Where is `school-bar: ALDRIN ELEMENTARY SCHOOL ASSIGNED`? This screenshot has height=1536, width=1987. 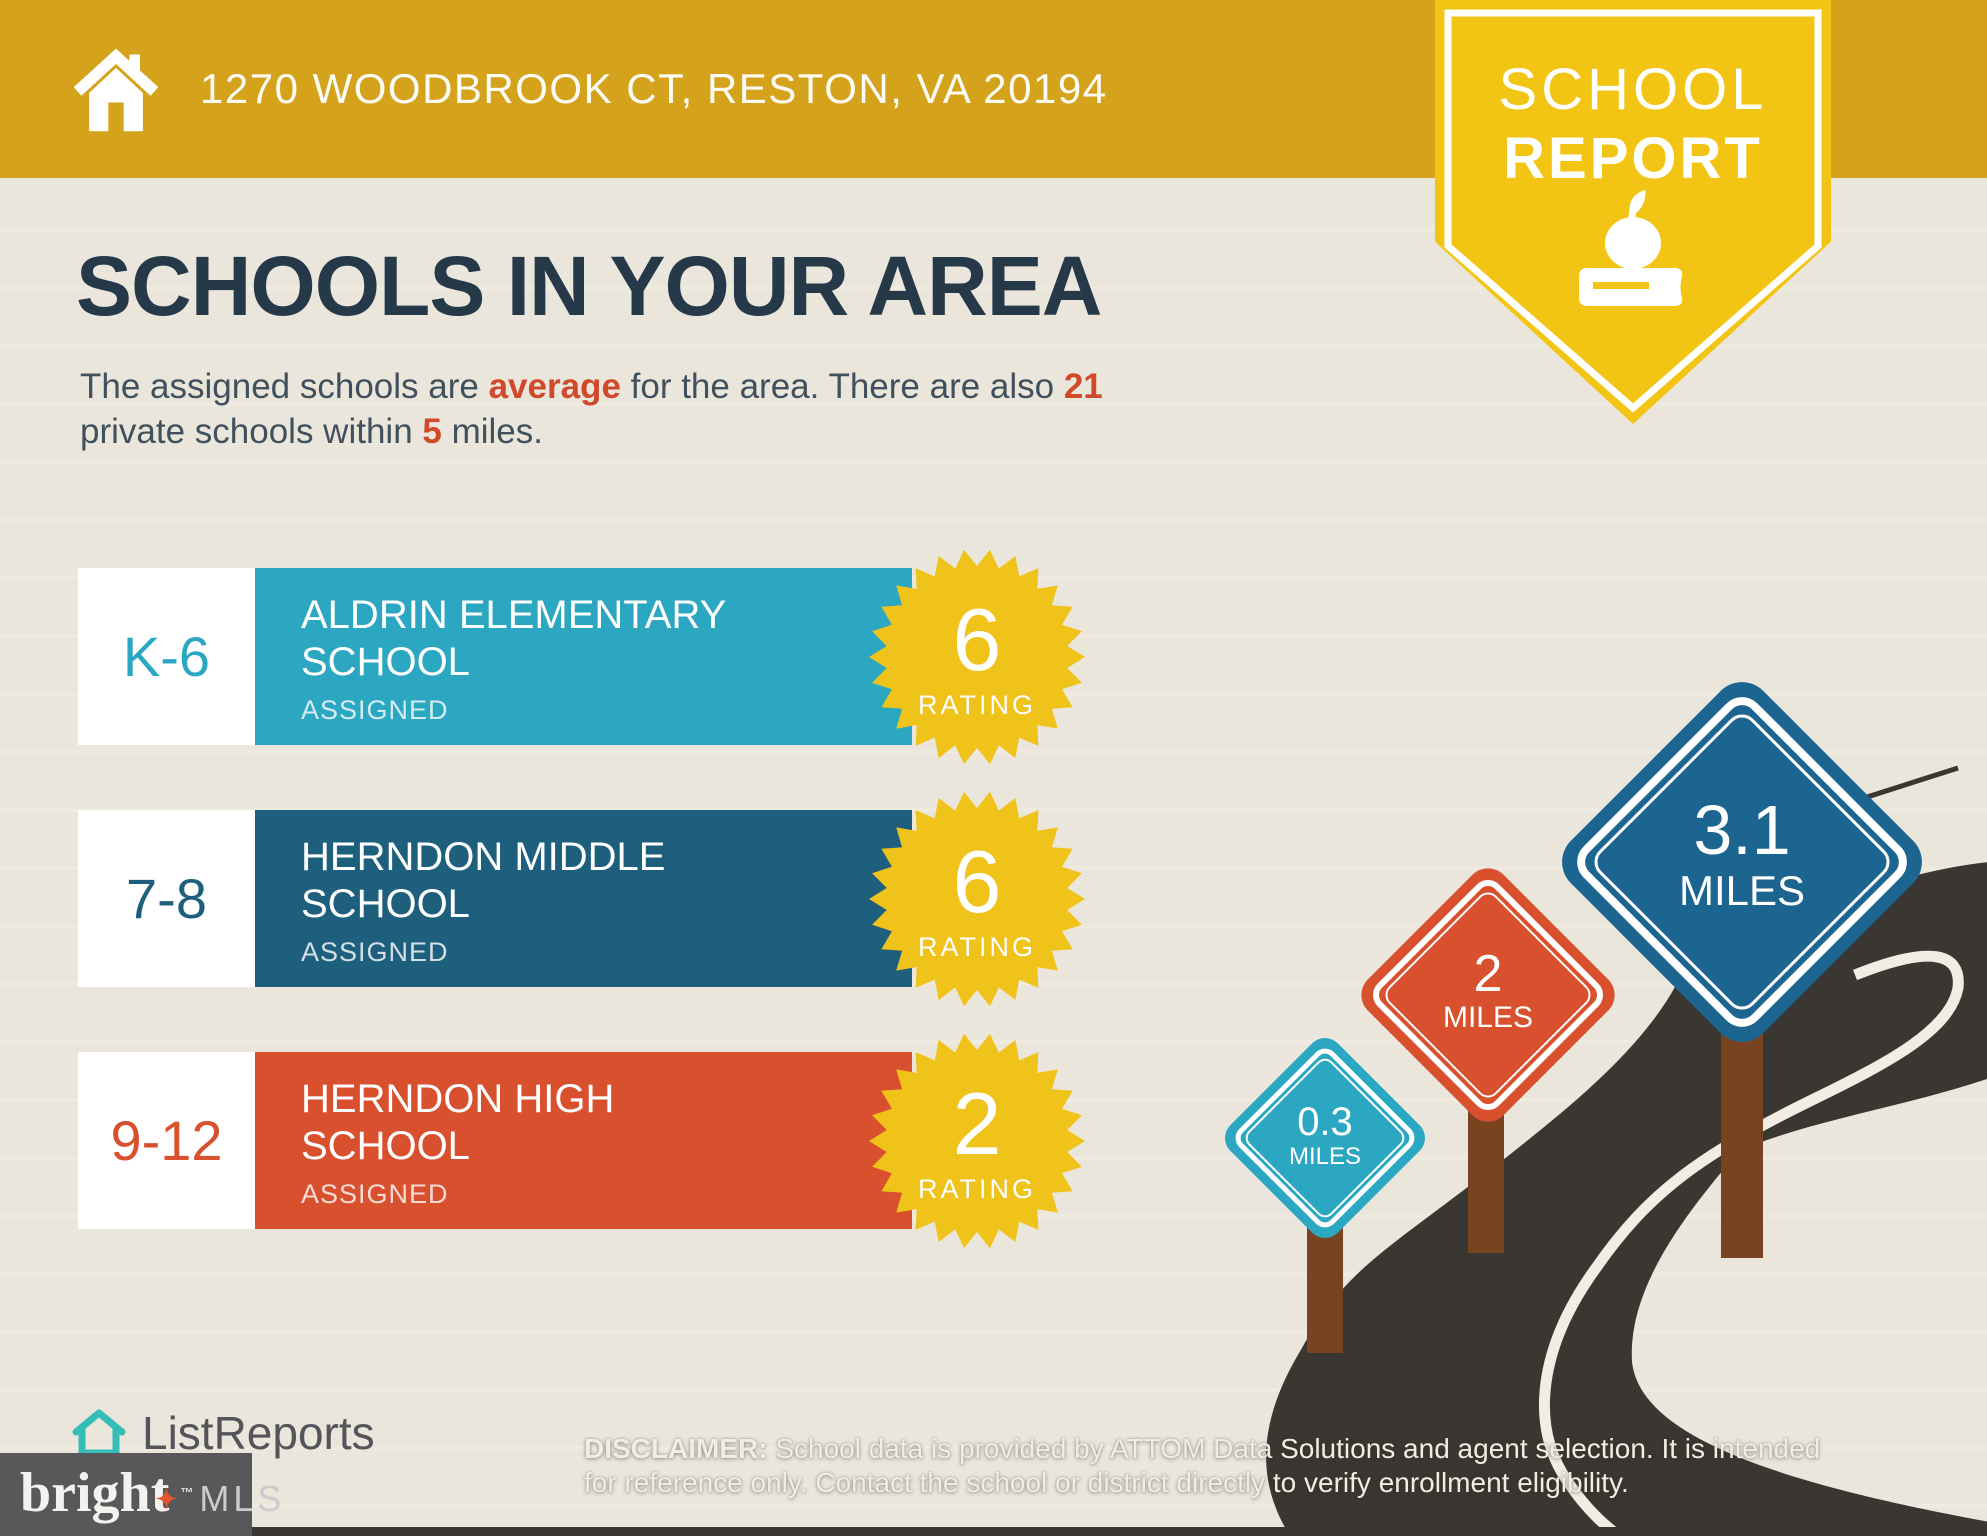
school-bar: ALDRIN ELEMENTARY SCHOOL ASSIGNED is located at coordinates (583, 656).